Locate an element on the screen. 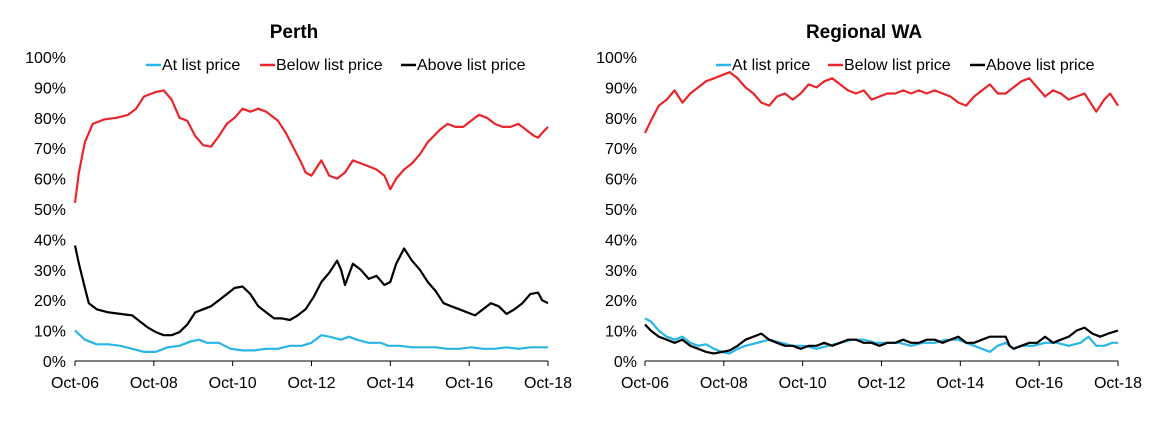  y-axis-ticks-regional-wa: 0% 10% 20% 30% 40% 50% 60% 70% 80% 90% 100% is located at coordinates (616, 210).